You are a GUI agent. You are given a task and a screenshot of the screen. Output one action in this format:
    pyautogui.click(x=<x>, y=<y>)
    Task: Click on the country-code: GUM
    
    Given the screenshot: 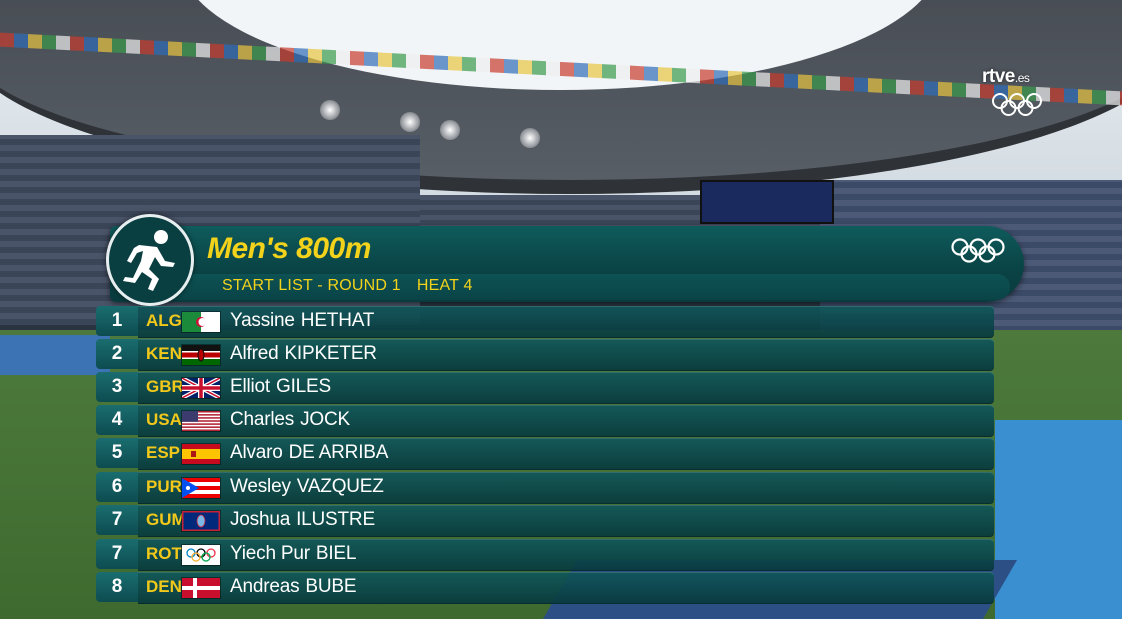 What is the action you would take?
    pyautogui.click(x=166, y=519)
    